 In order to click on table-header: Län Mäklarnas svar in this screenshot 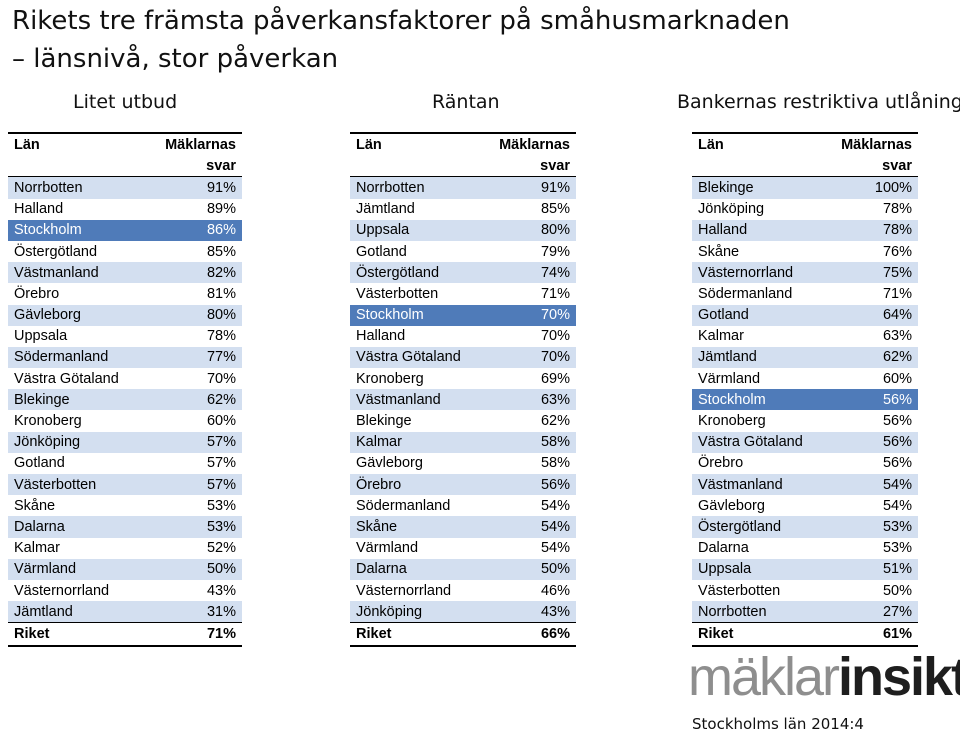, I will do `click(125, 156)`.